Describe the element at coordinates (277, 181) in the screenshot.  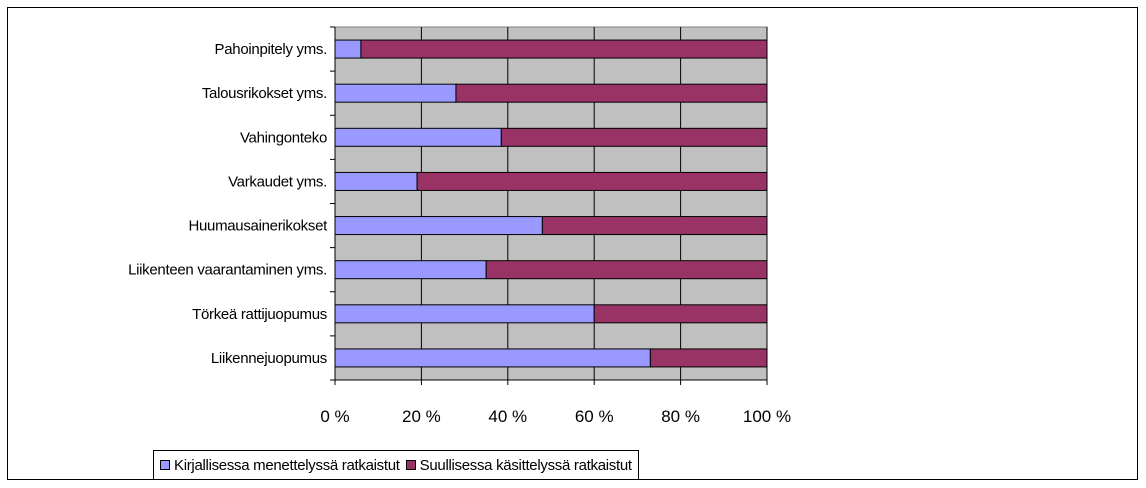
I see `category-label: Varkaudet yms.` at that location.